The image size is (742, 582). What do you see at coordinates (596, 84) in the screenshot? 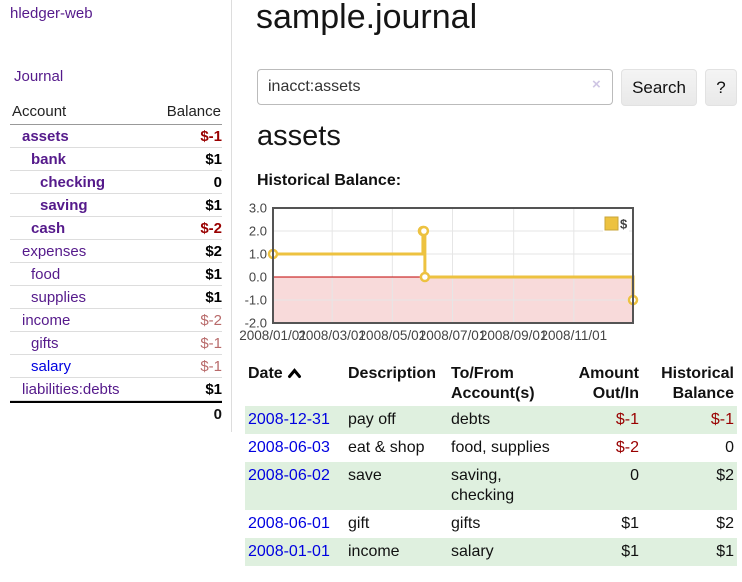
I see `clear-search-icon: ×` at bounding box center [596, 84].